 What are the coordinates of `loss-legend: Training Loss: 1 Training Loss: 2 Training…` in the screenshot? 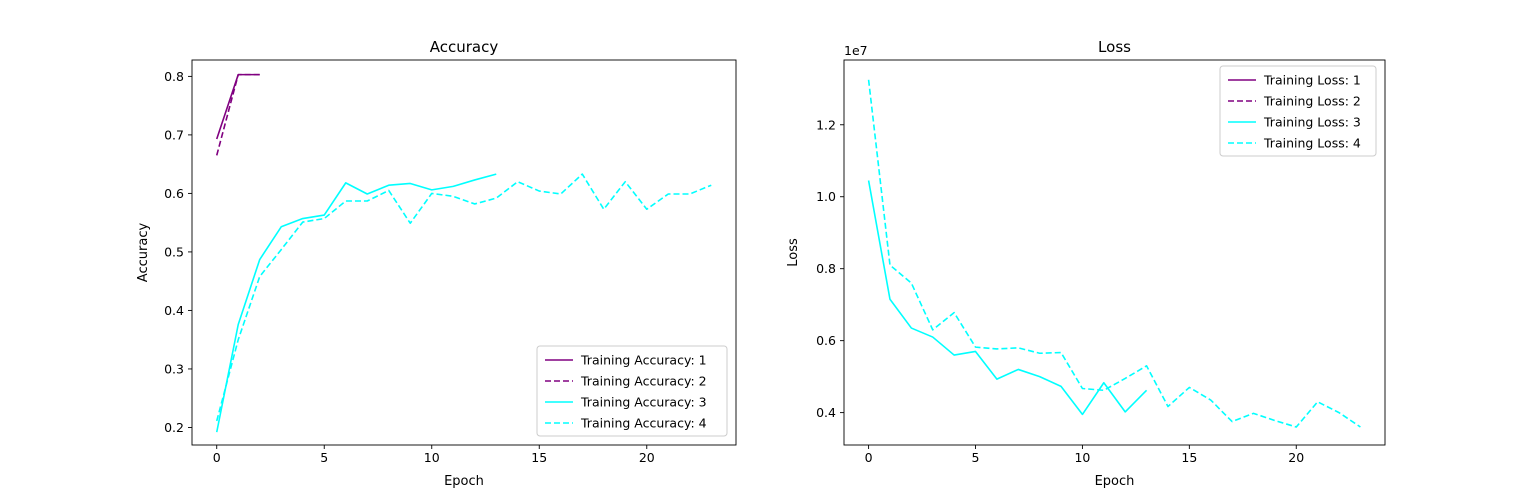 It's located at (1298, 111).